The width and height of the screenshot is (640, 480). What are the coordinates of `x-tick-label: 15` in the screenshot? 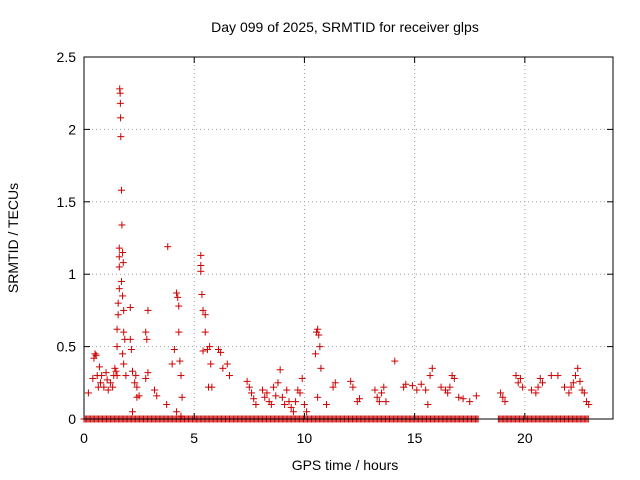 It's located at (415, 438).